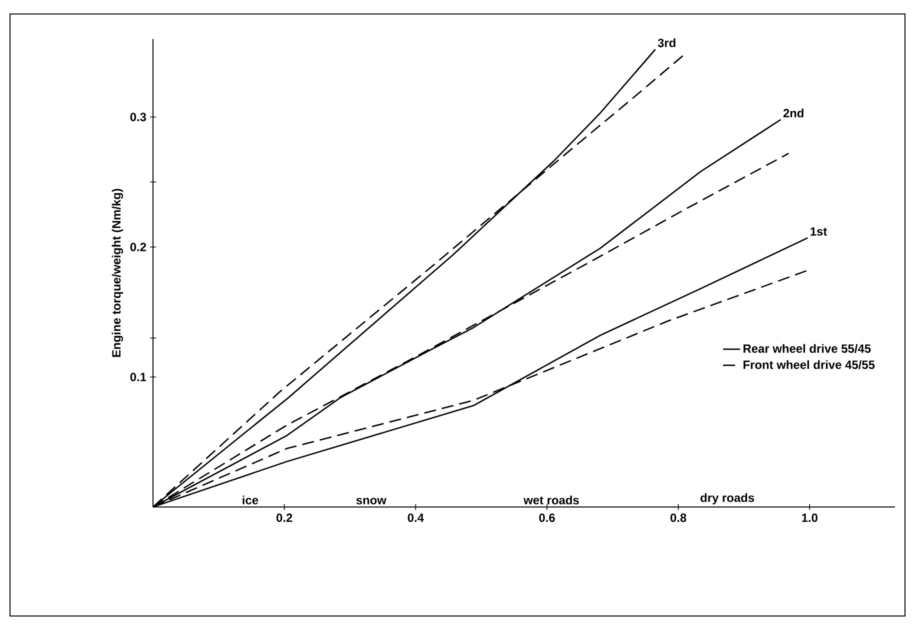 The width and height of the screenshot is (913, 627). What do you see at coordinates (678, 518) in the screenshot?
I see `x-tick-label: 0.8` at bounding box center [678, 518].